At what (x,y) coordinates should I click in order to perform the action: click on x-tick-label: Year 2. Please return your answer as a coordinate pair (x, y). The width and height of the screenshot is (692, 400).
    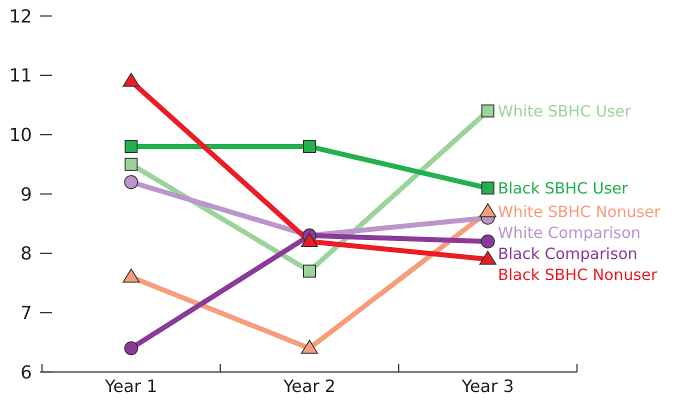
    Looking at the image, I should click on (309, 387).